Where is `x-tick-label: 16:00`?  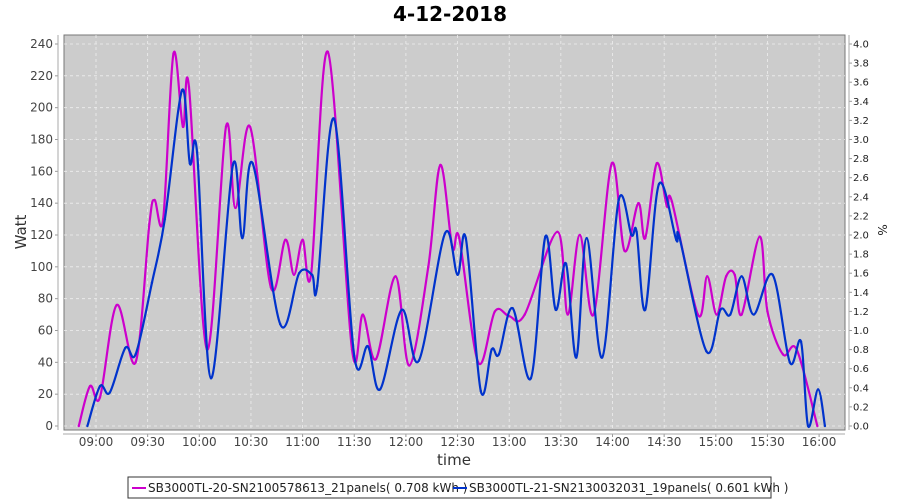 x-tick-label: 16:00 is located at coordinates (819, 442).